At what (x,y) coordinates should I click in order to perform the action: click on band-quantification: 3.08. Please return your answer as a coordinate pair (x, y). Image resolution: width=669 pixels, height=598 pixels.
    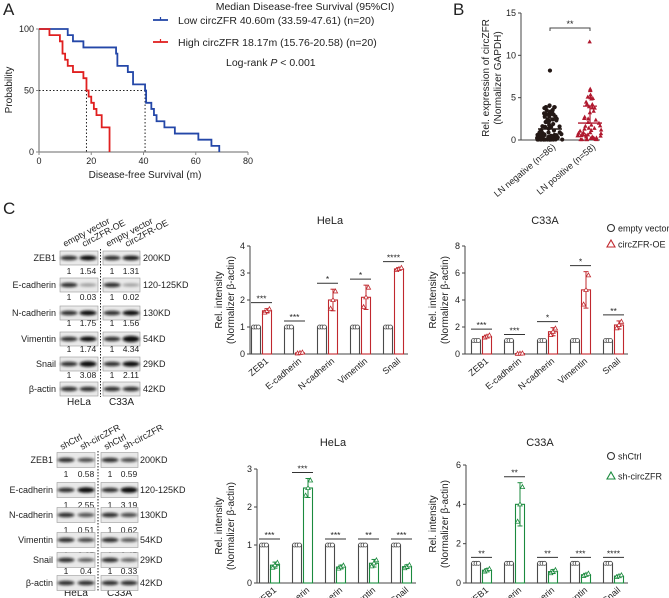
    Looking at the image, I should click on (88, 375).